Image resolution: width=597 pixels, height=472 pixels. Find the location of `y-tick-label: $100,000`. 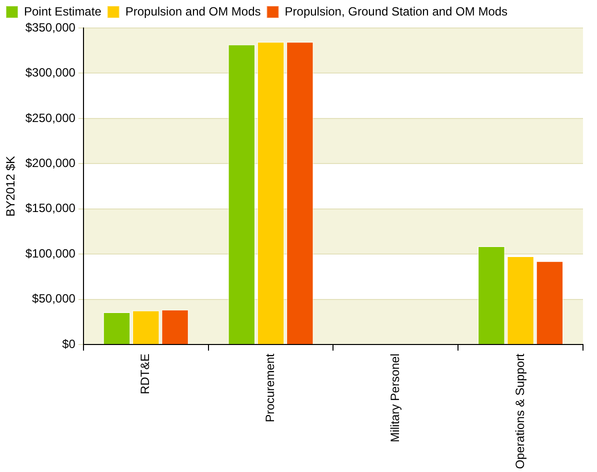

y-tick-label: $100,000 is located at coordinates (50, 253).